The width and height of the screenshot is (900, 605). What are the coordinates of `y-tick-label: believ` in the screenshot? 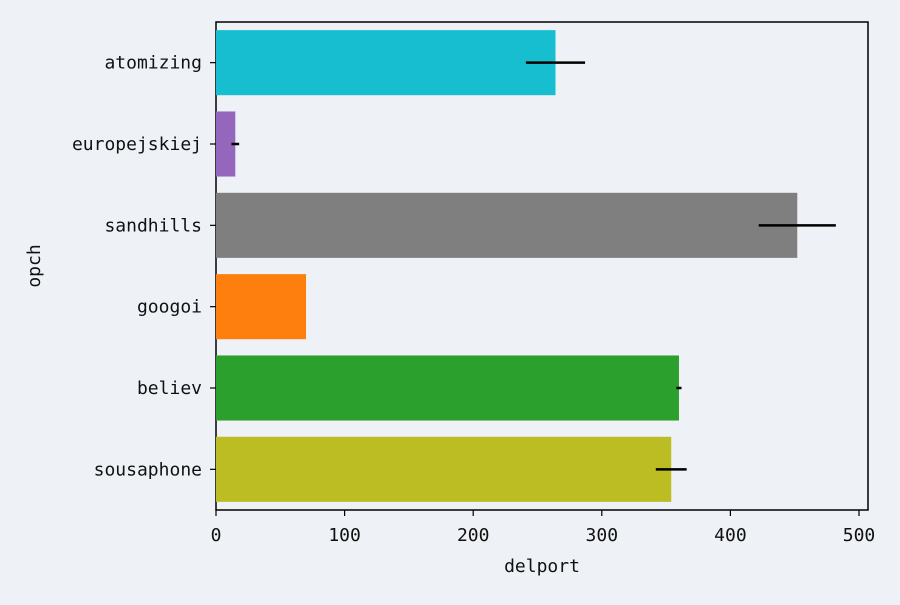 It's located at (169, 388).